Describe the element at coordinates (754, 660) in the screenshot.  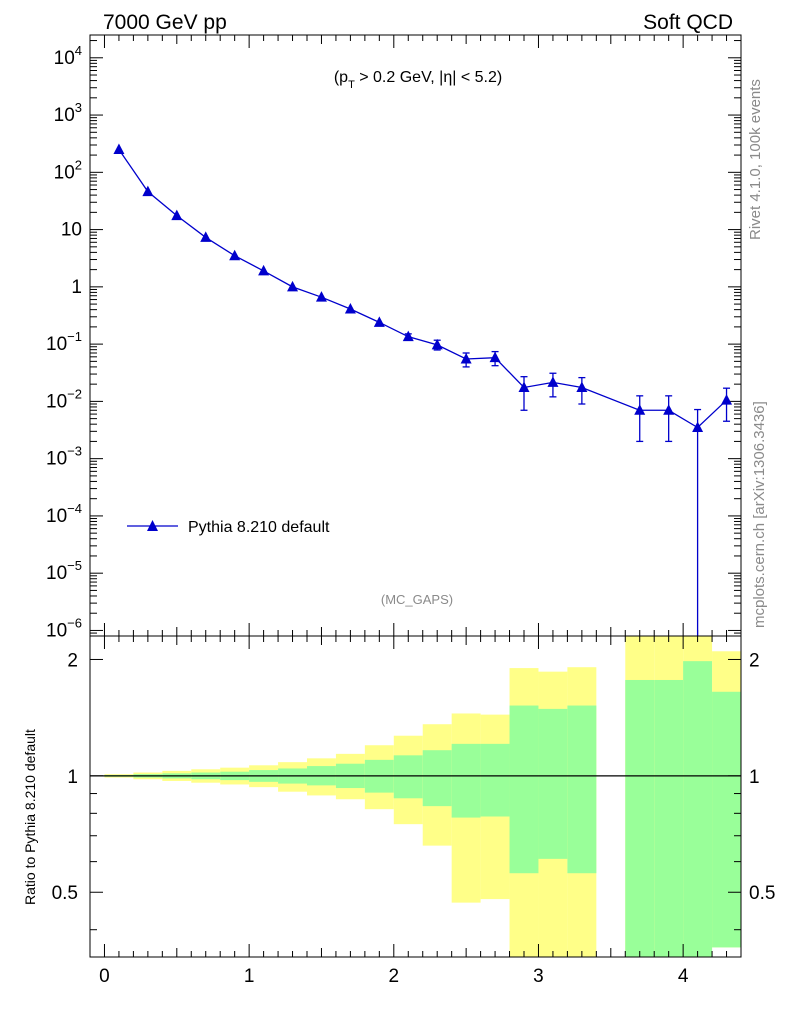
I see `ratio-y-tick-label-right: 2` at that location.